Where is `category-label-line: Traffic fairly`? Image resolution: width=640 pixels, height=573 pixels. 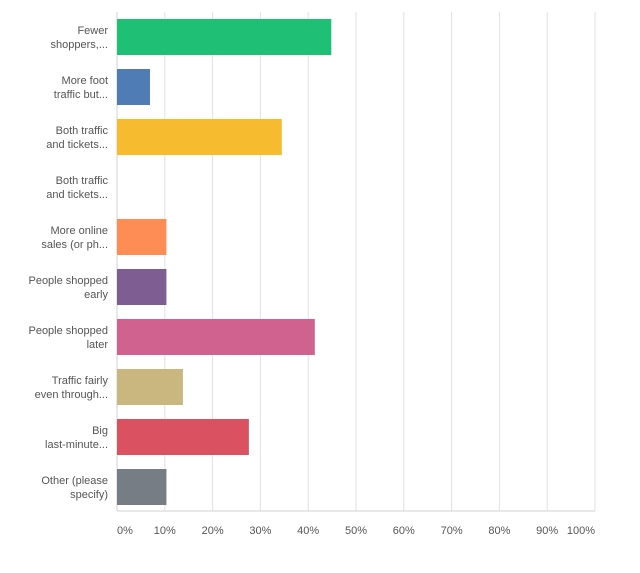
category-label-line: Traffic fairly is located at coordinates (80, 381).